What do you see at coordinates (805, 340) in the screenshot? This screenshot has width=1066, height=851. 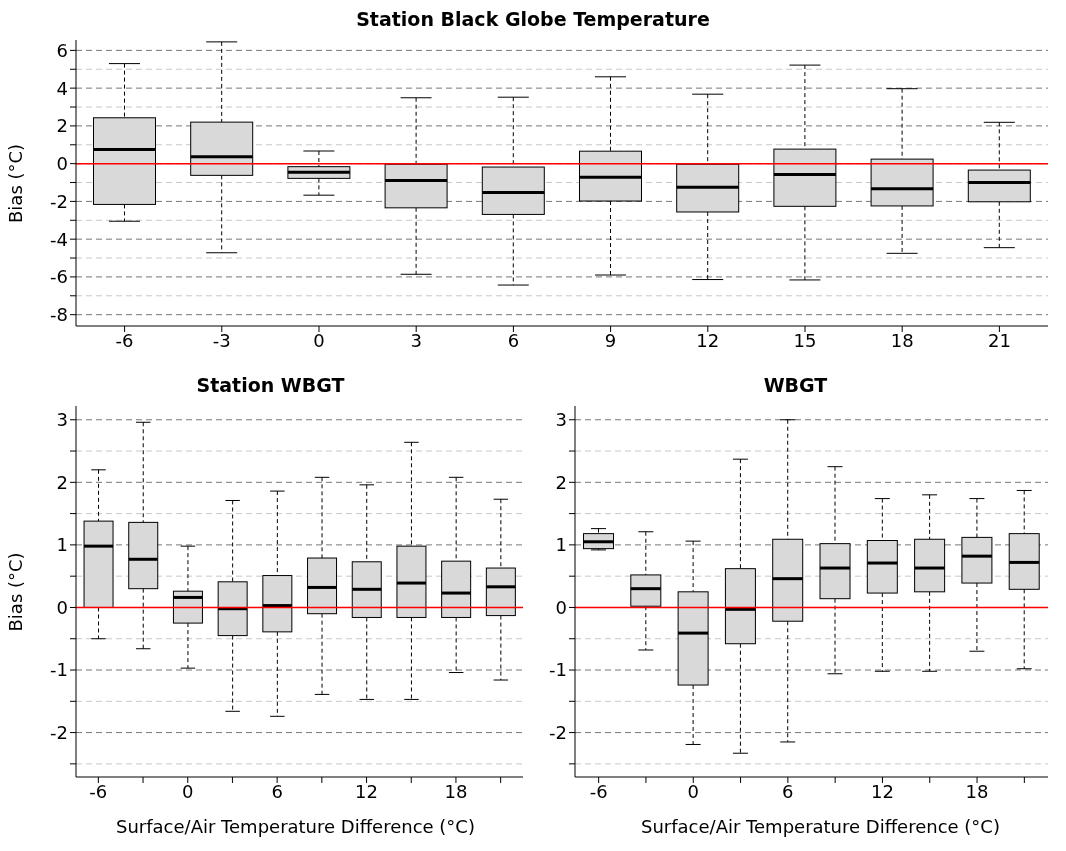 I see `x-tick-label: 15` at bounding box center [805, 340].